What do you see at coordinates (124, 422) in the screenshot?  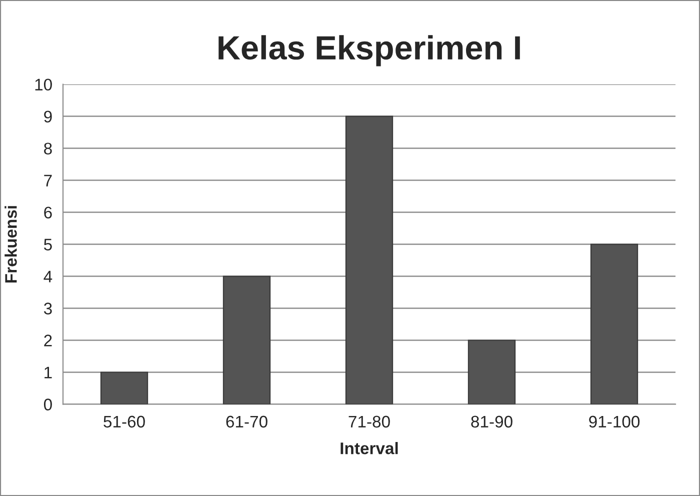 I see `x-tick-label: 51-60` at bounding box center [124, 422].